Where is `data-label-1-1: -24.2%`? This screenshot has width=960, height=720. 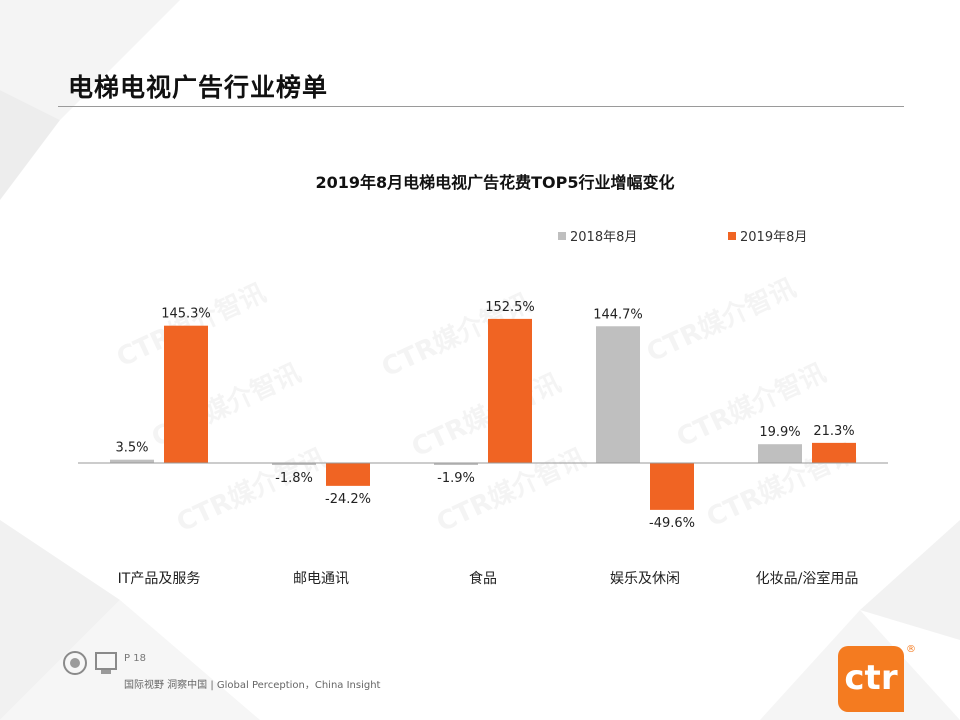
data-label-1-1: -24.2% is located at coordinates (348, 499).